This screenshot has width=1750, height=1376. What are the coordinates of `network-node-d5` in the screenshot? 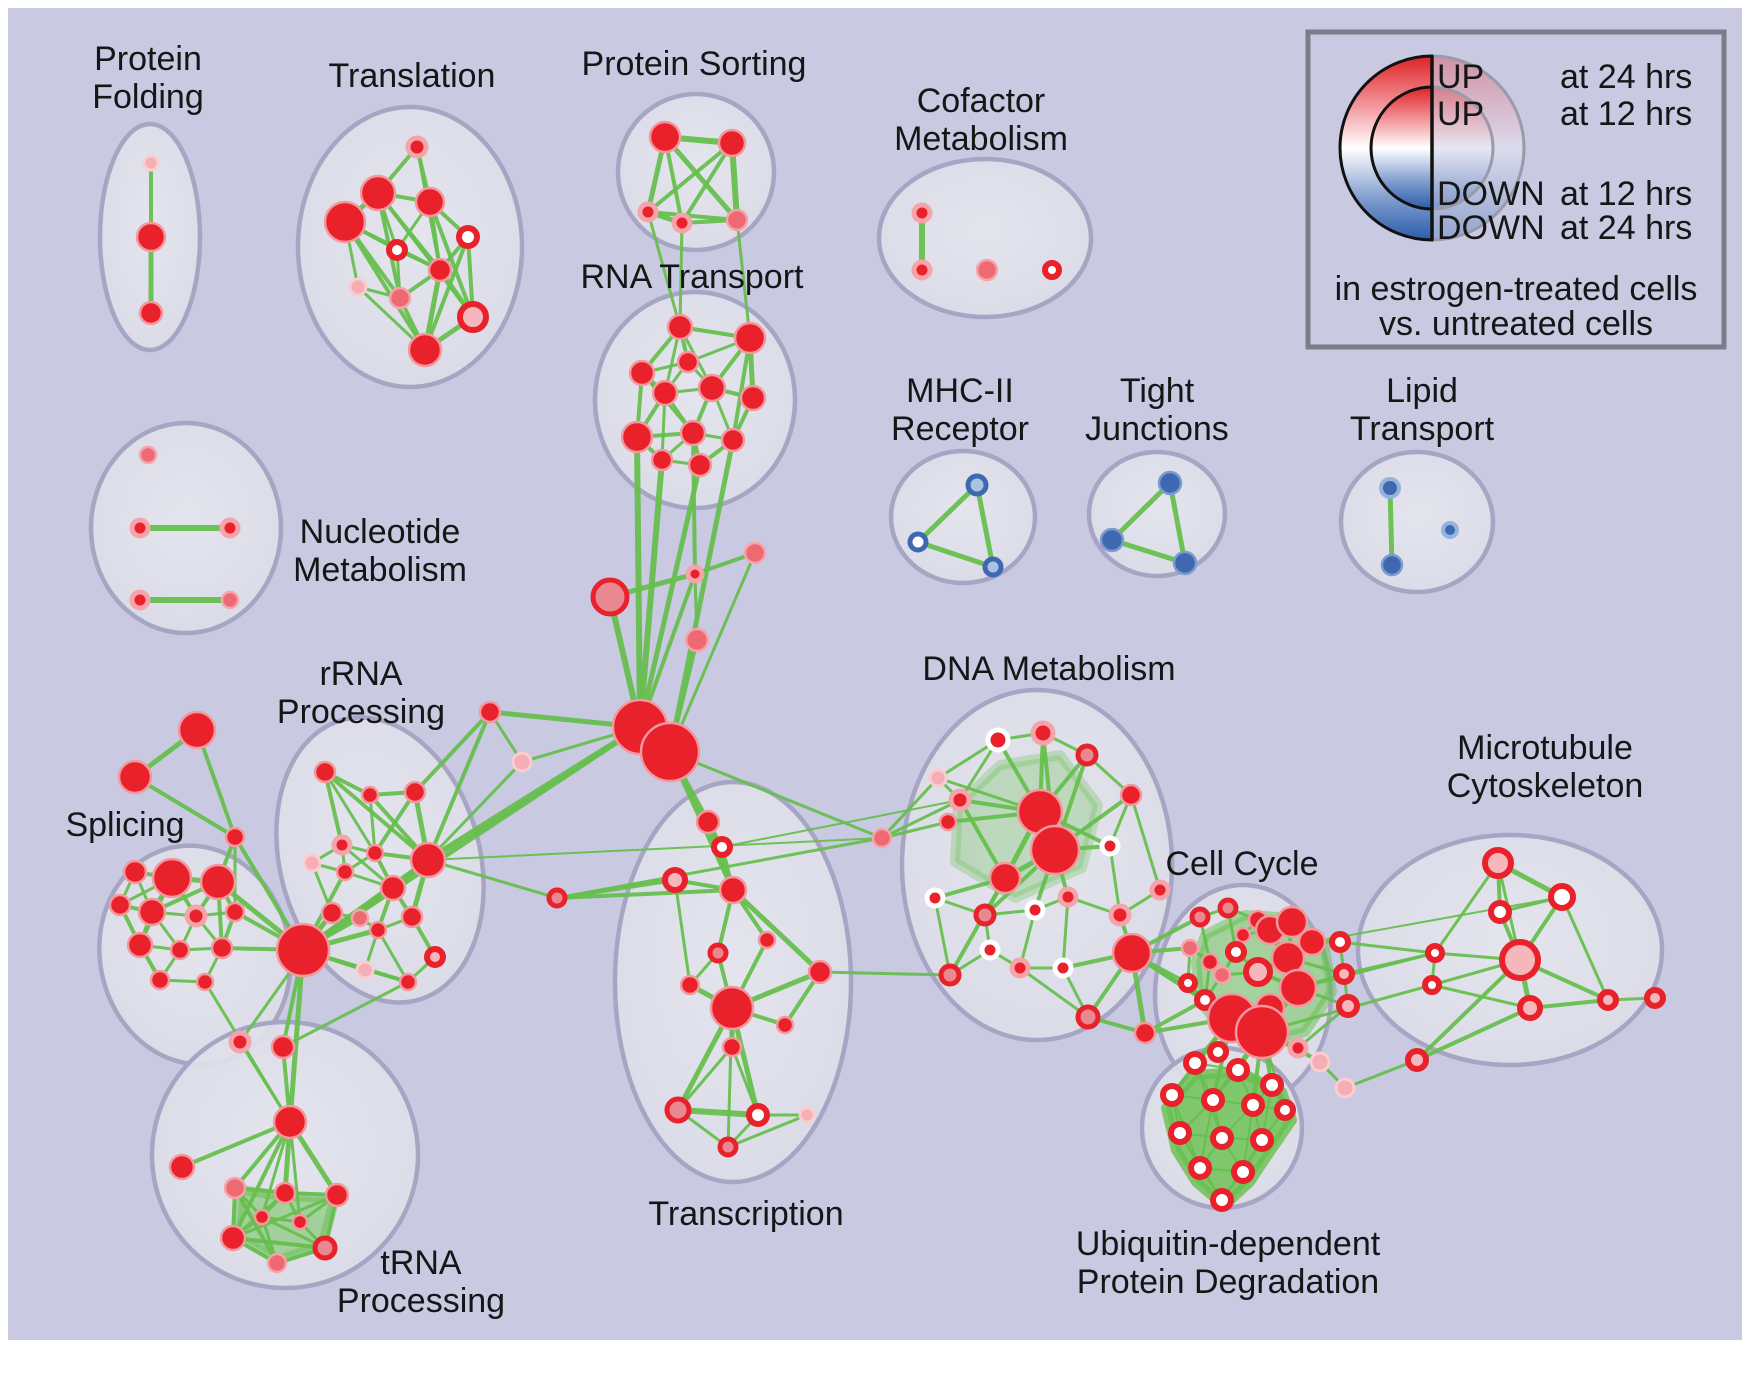 It's located at (1131, 795).